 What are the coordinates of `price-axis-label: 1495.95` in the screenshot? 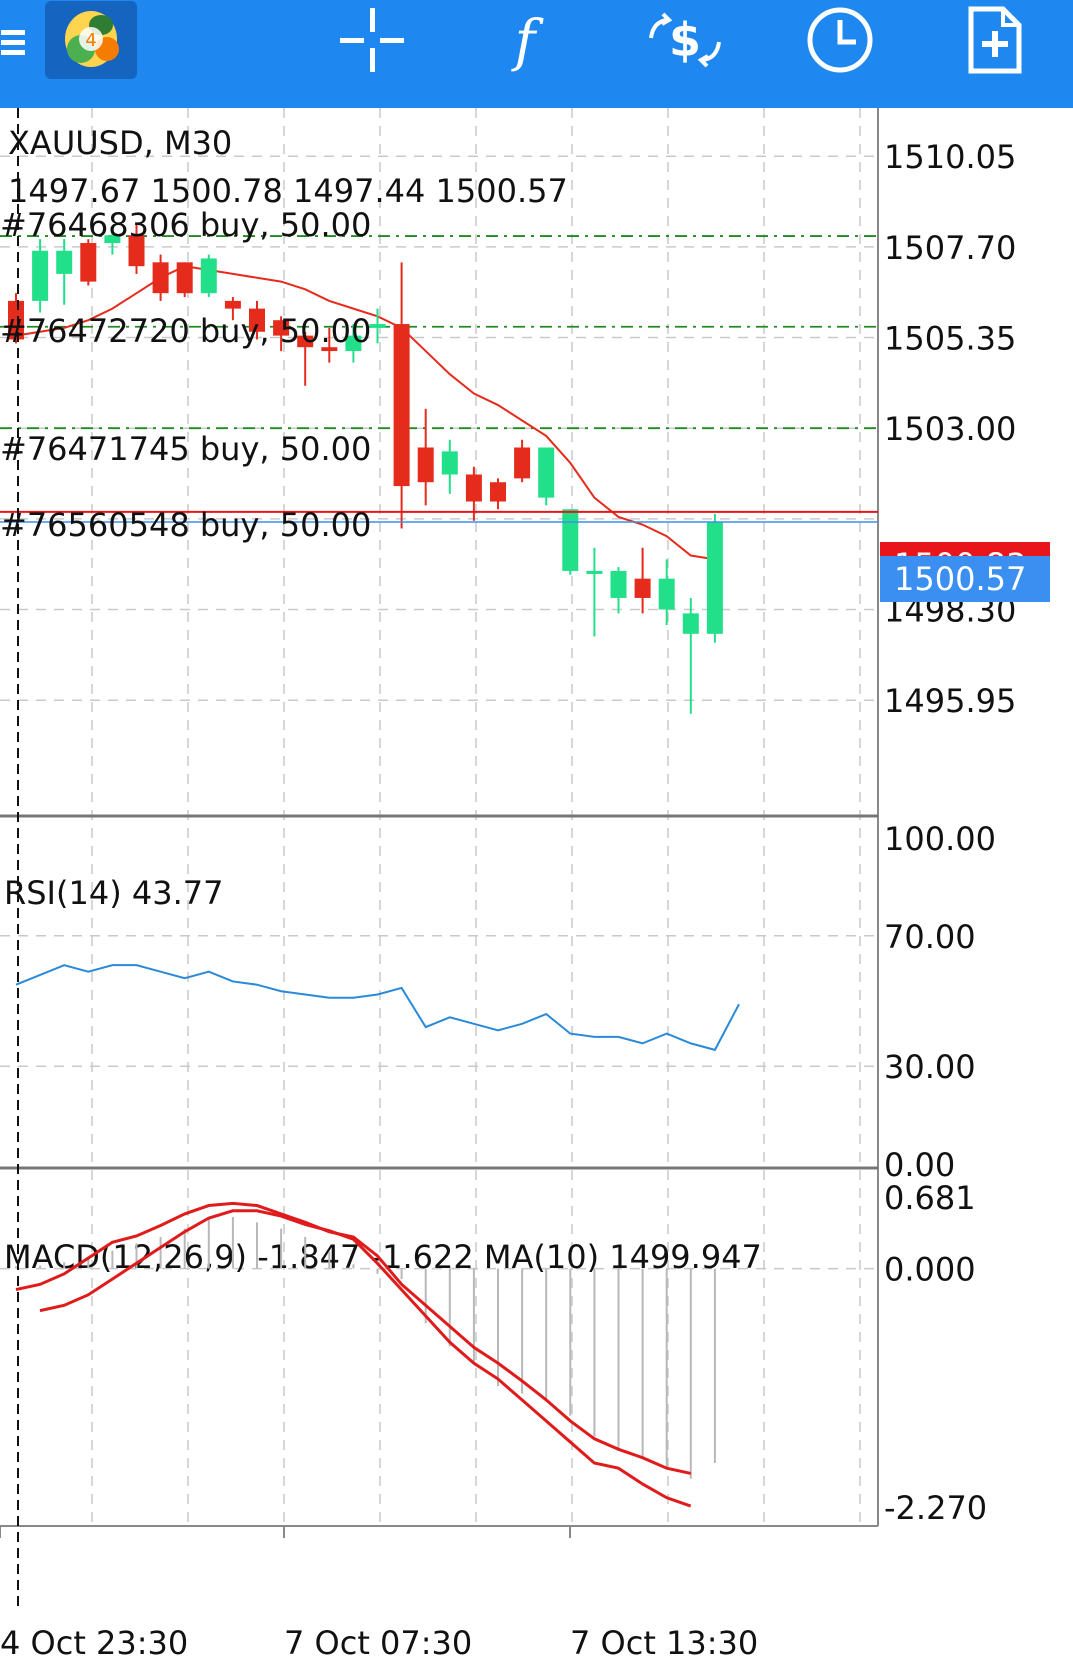 It's located at (950, 701).